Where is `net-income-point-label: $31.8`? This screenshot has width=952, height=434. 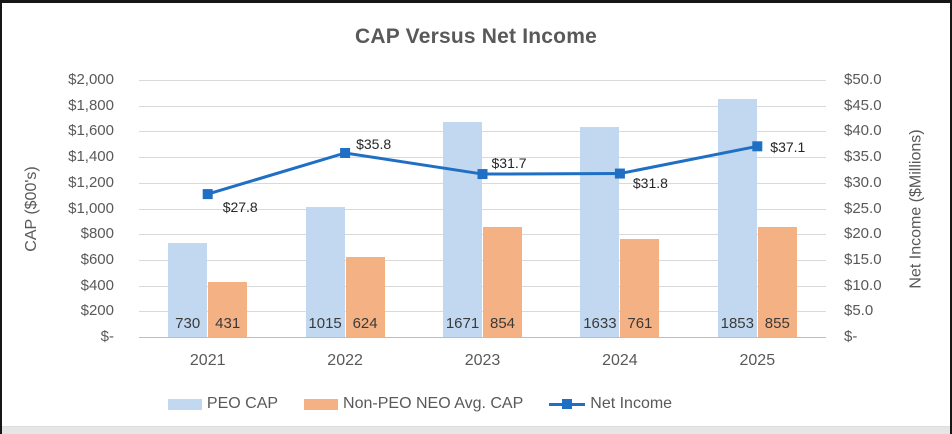
net-income-point-label: $31.8 is located at coordinates (650, 182).